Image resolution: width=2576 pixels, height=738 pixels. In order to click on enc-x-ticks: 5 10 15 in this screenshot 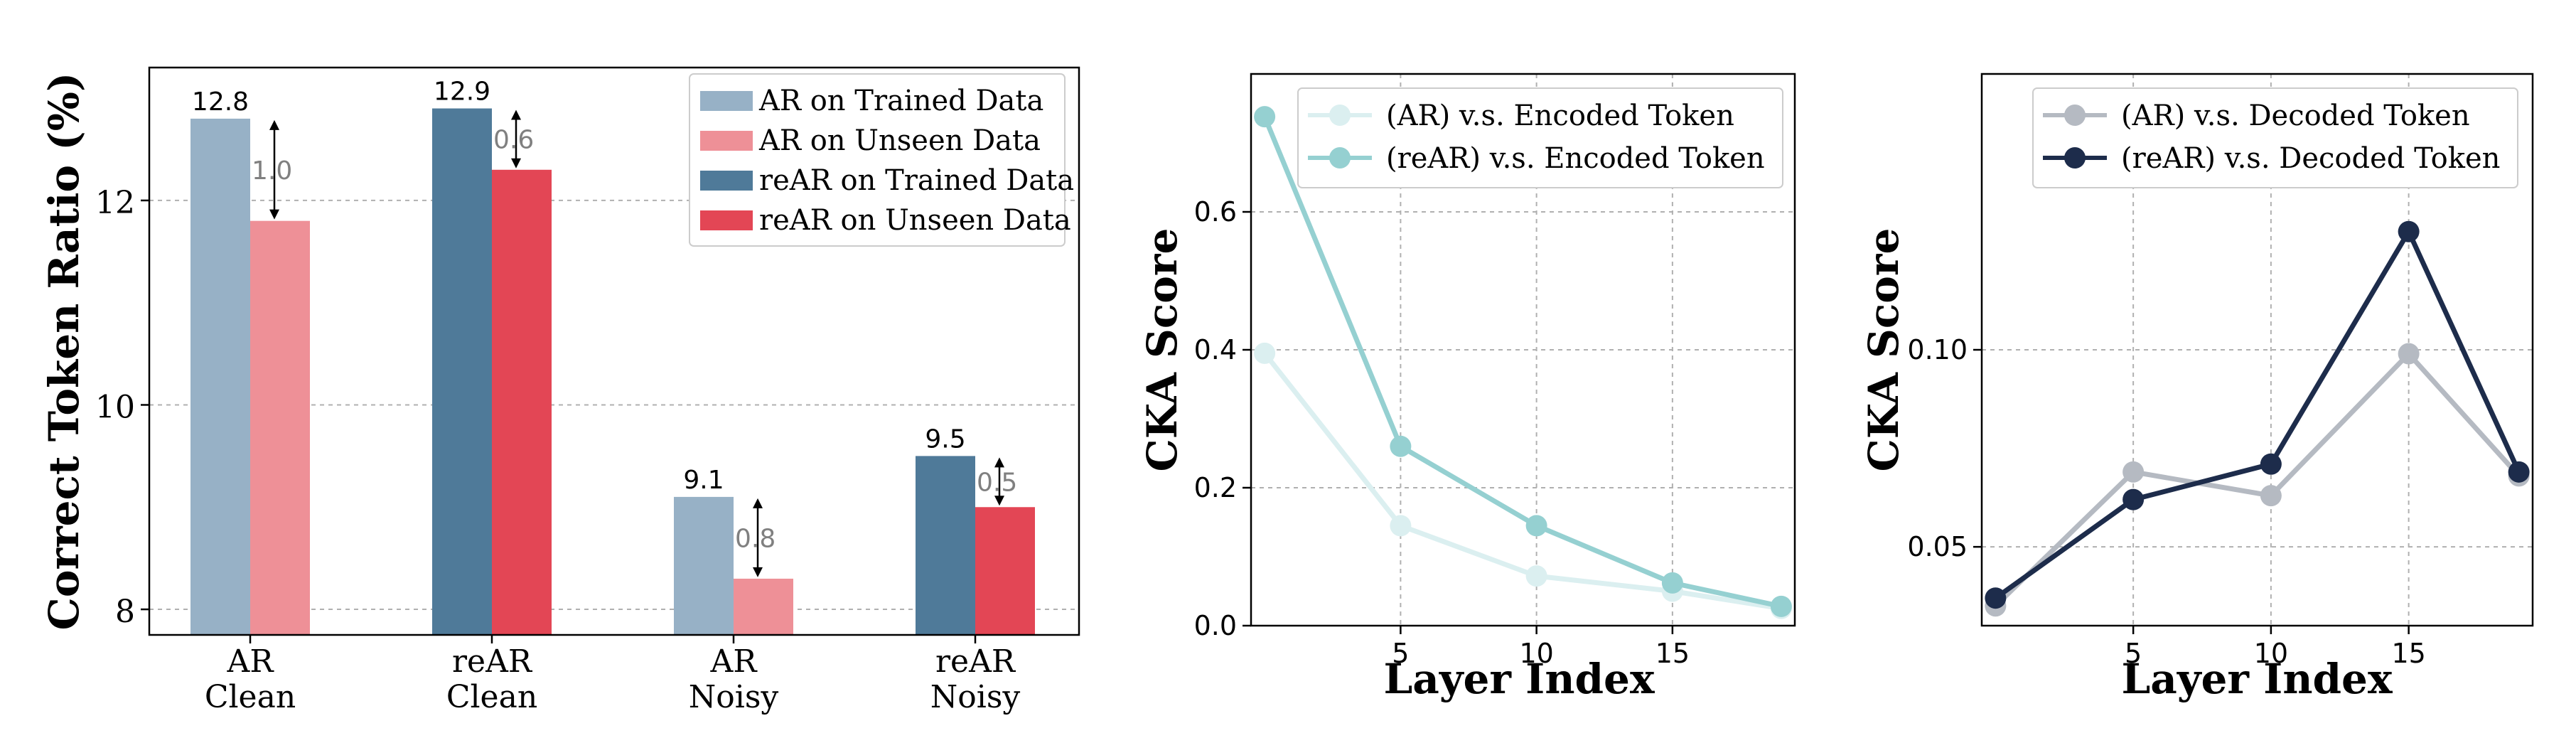, I will do `click(1541, 647)`.